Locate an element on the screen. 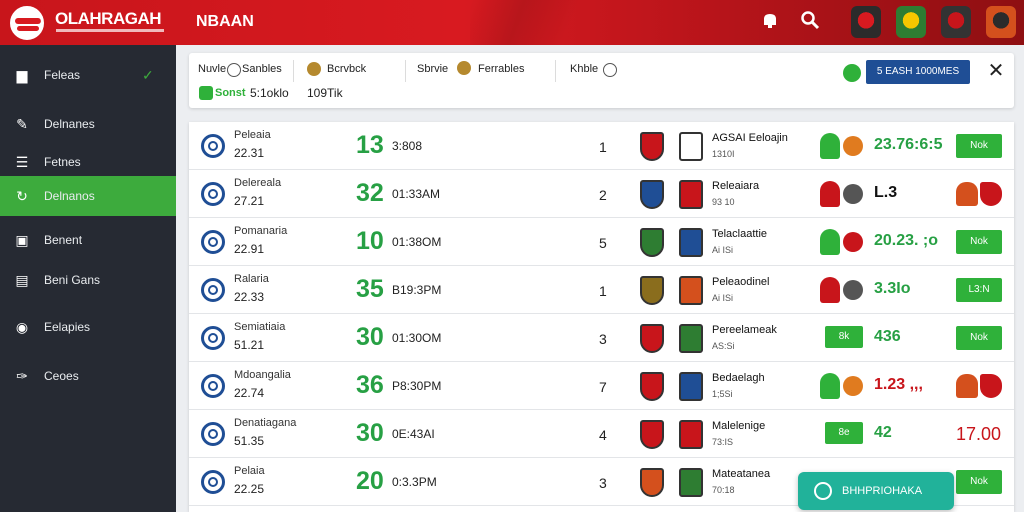  sidebar-item-eelapies: ◉ Eelapies is located at coordinates (88, 327).